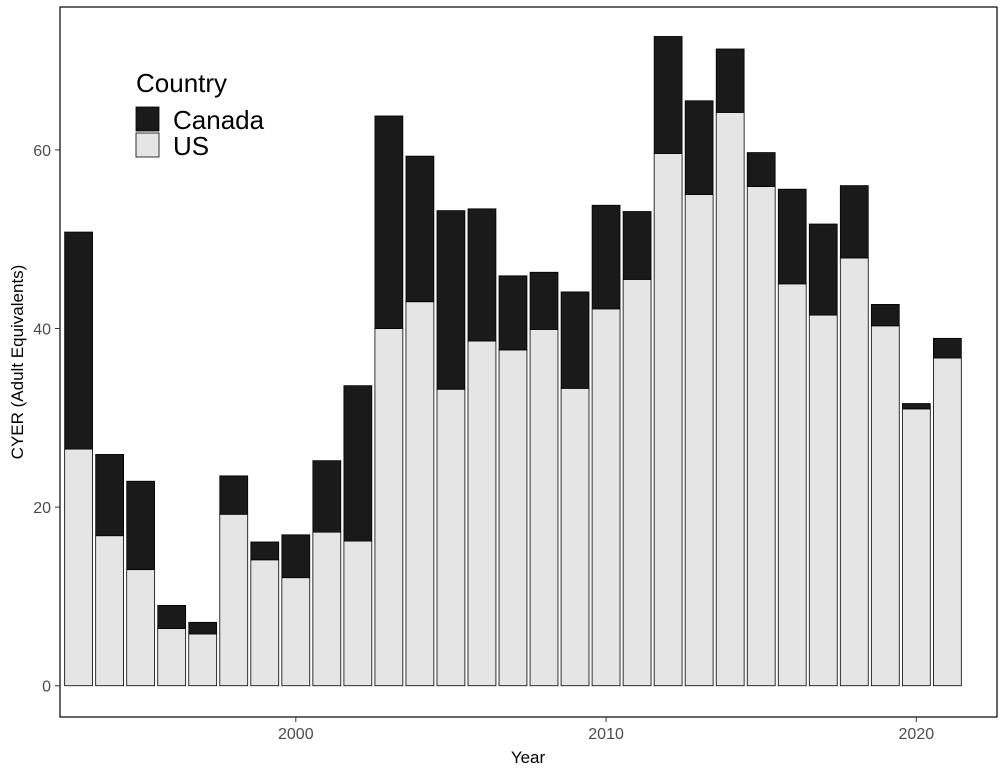  Describe the element at coordinates (389, 222) in the screenshot. I see `bar-canada-2003` at that location.